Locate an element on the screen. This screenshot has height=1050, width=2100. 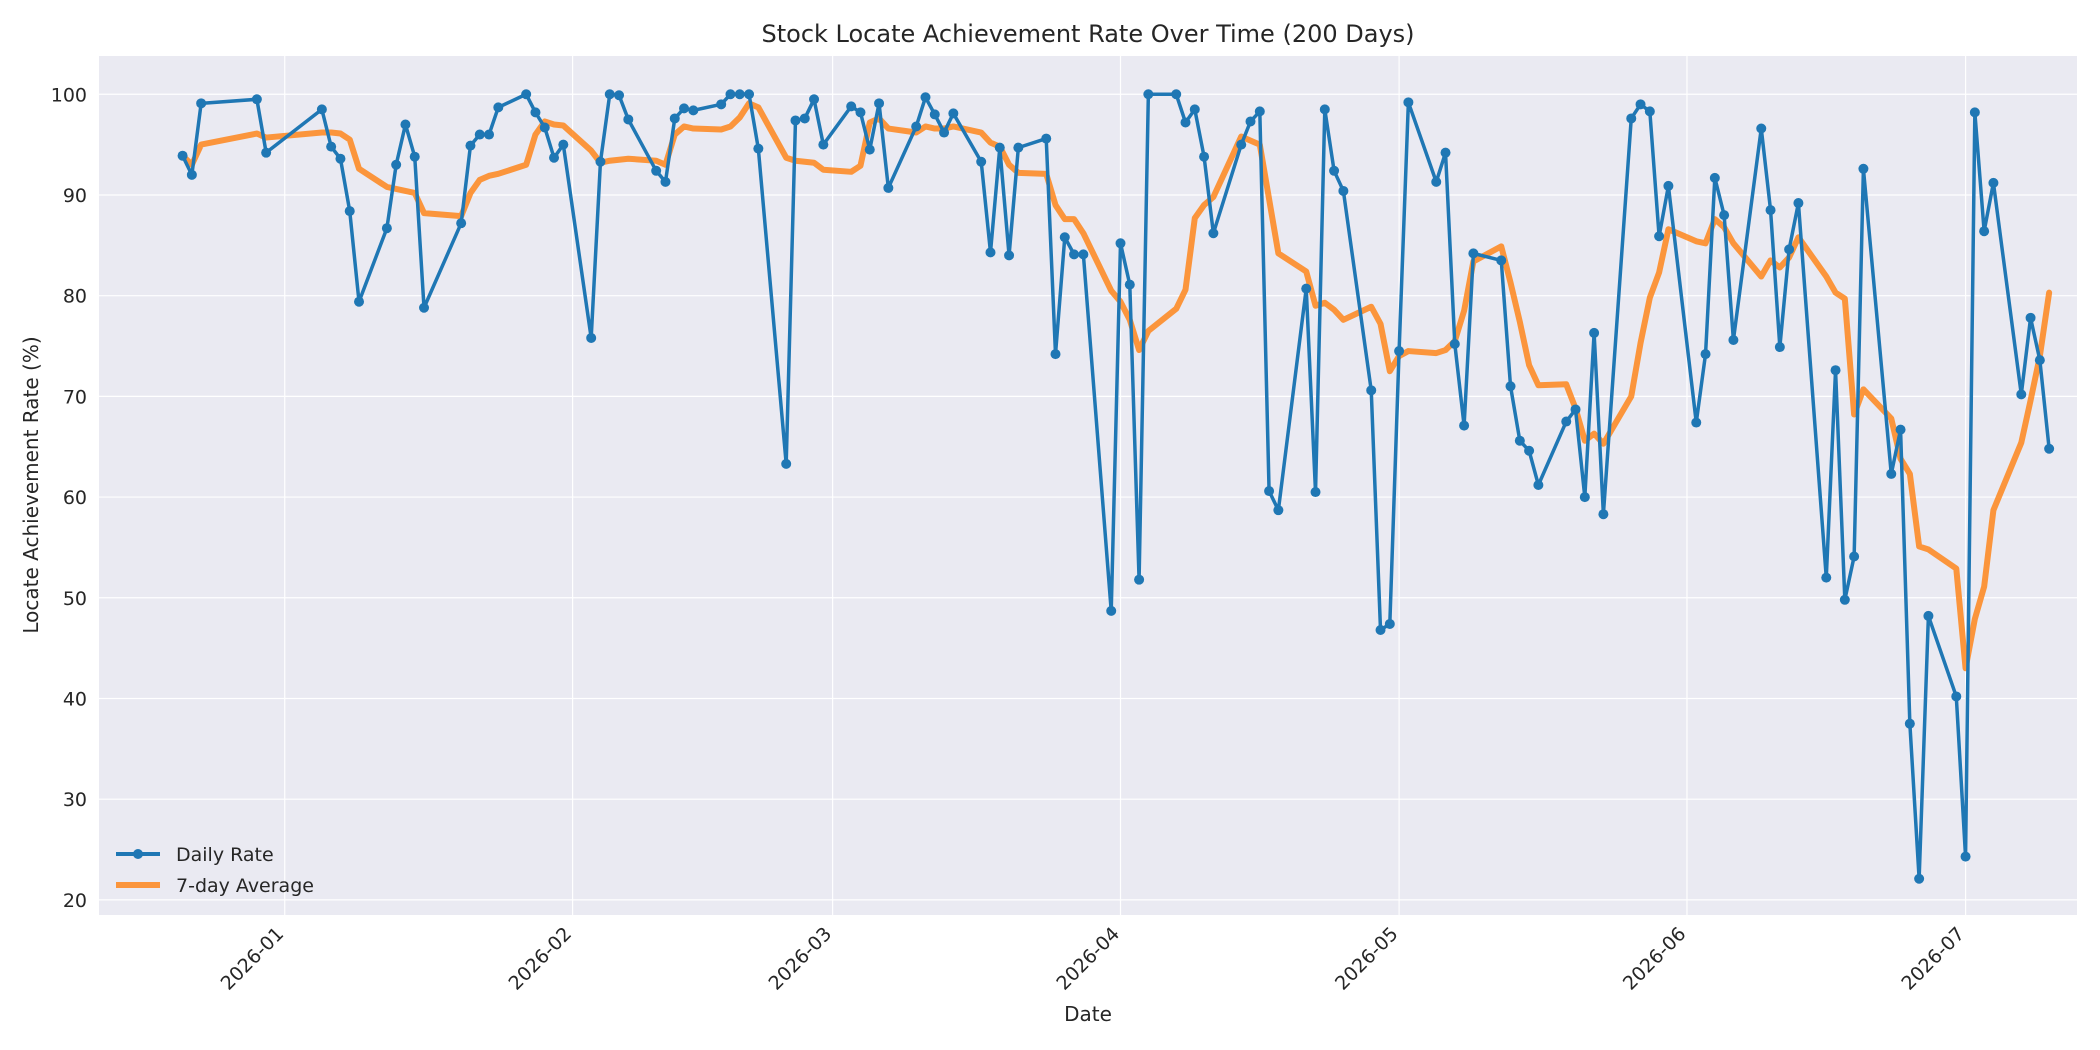
x-tick-label-2026-06: 2026-06 is located at coordinates (1655, 959).